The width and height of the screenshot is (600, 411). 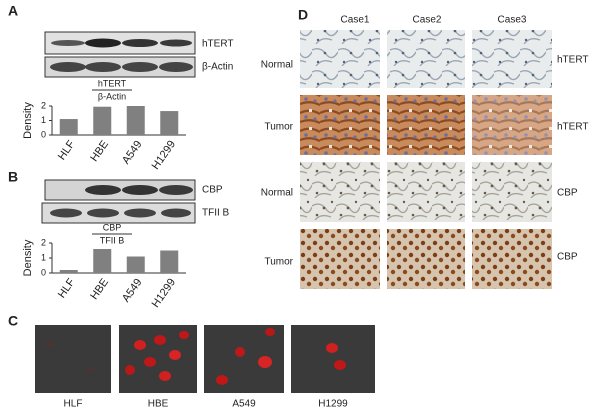 What do you see at coordinates (118, 201) in the screenshot?
I see `blot-b` at bounding box center [118, 201].